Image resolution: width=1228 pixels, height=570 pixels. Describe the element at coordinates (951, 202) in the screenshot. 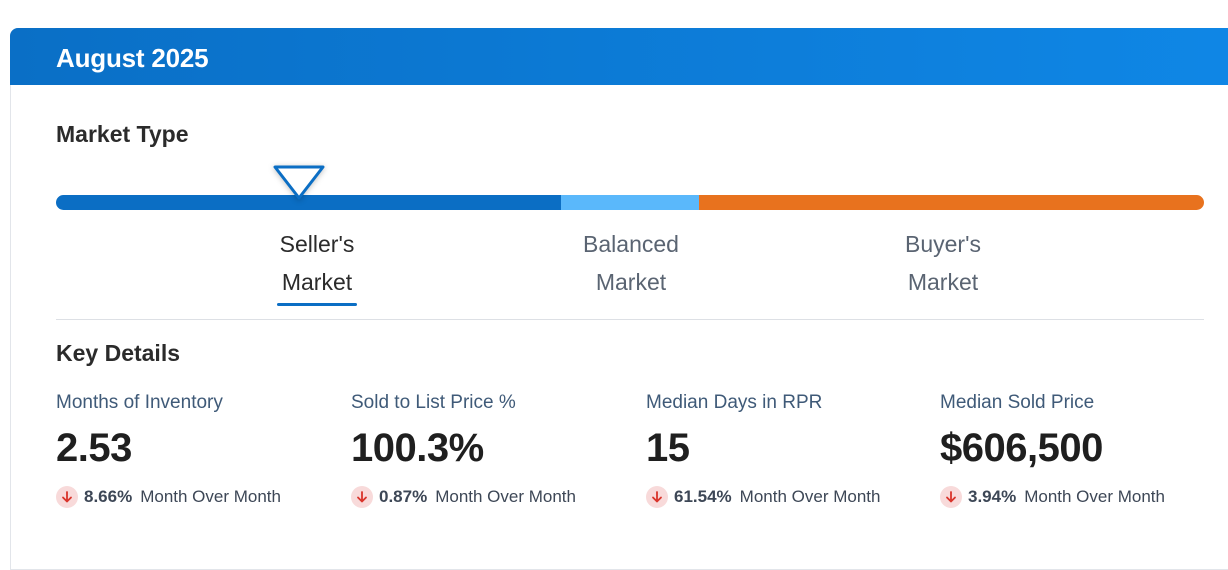

I see `buyer-market-segment` at that location.